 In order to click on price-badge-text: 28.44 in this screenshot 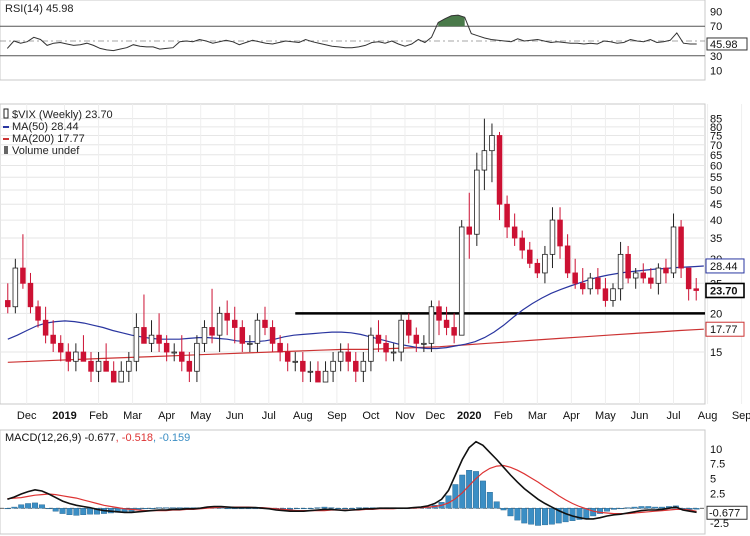, I will do `click(724, 267)`.